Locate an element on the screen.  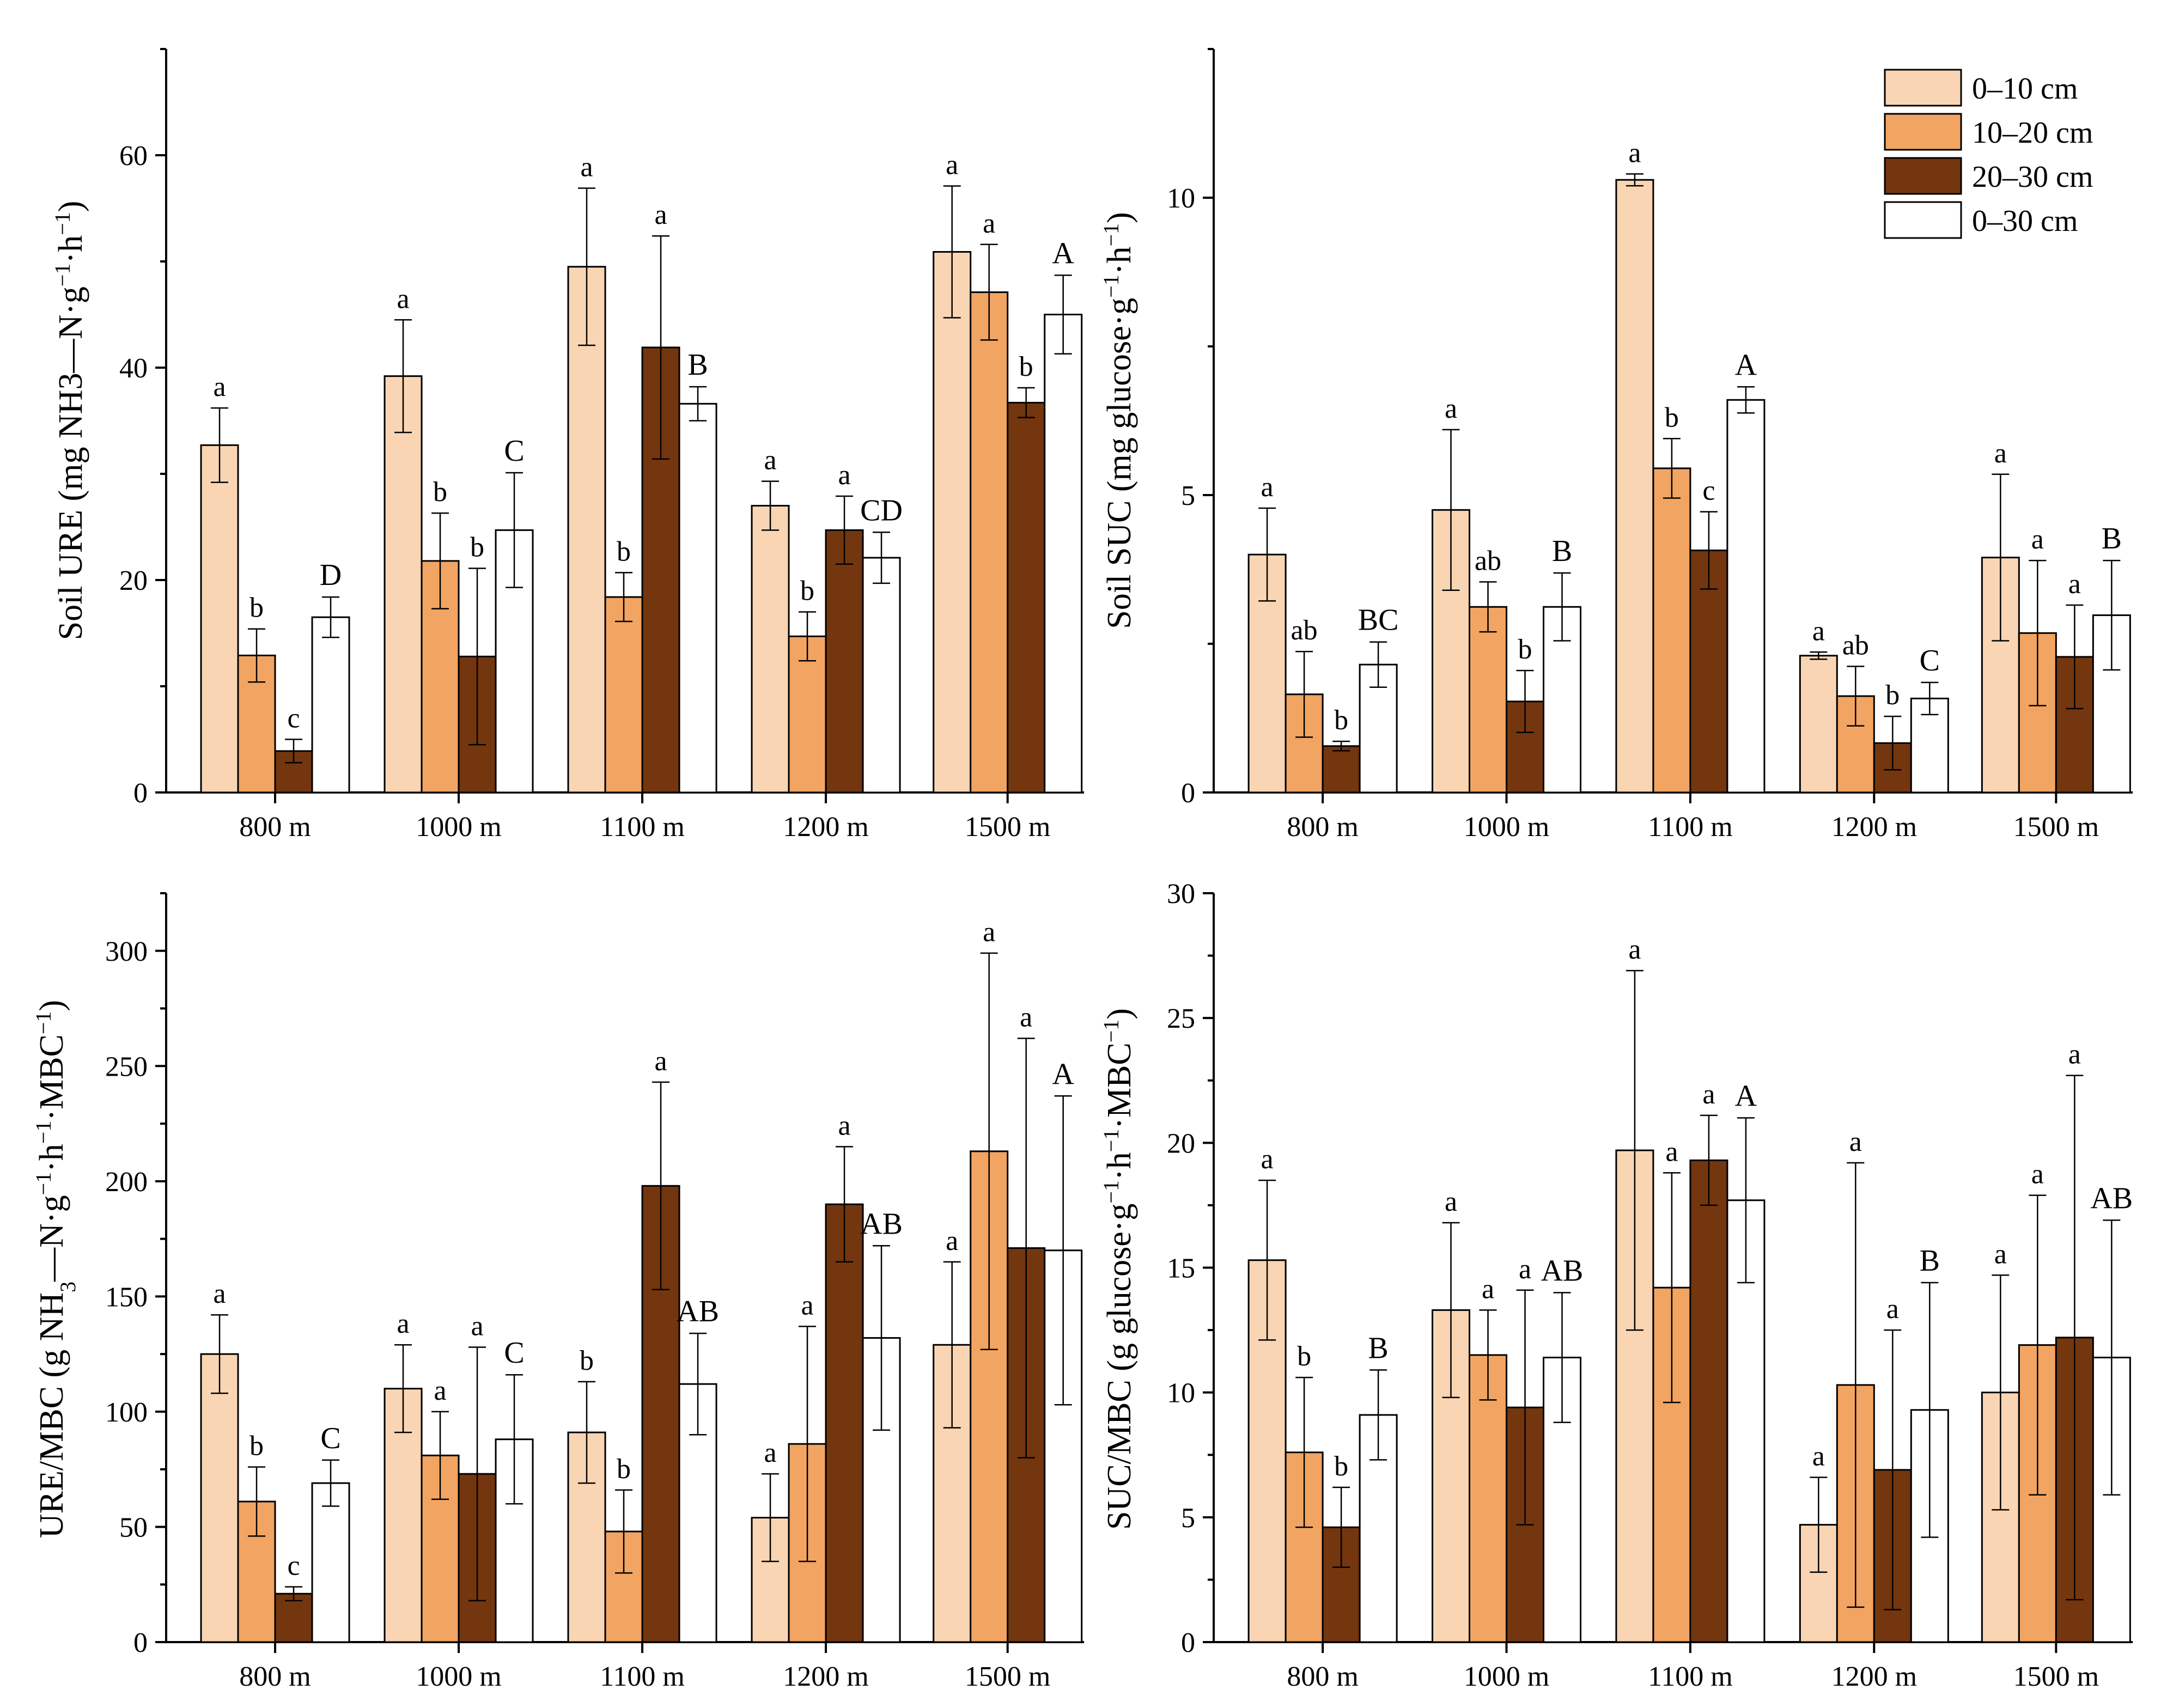
y-tick-label: 20 is located at coordinates (1181, 1143).